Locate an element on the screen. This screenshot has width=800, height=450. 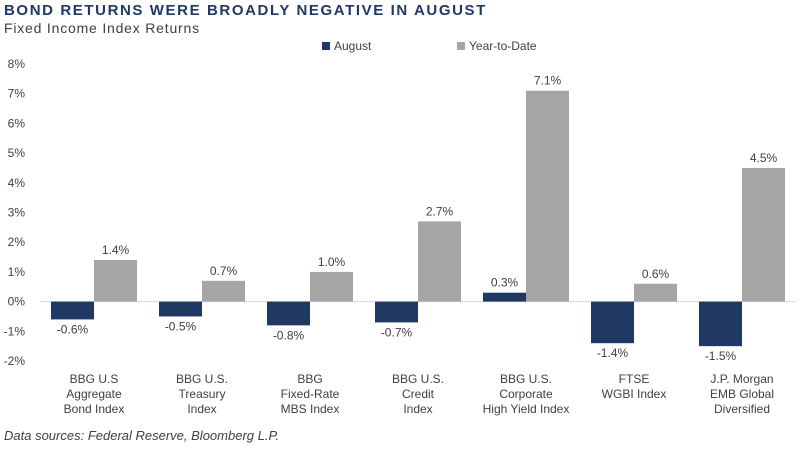
x-category-label: Corporate is located at coordinates (526, 394).